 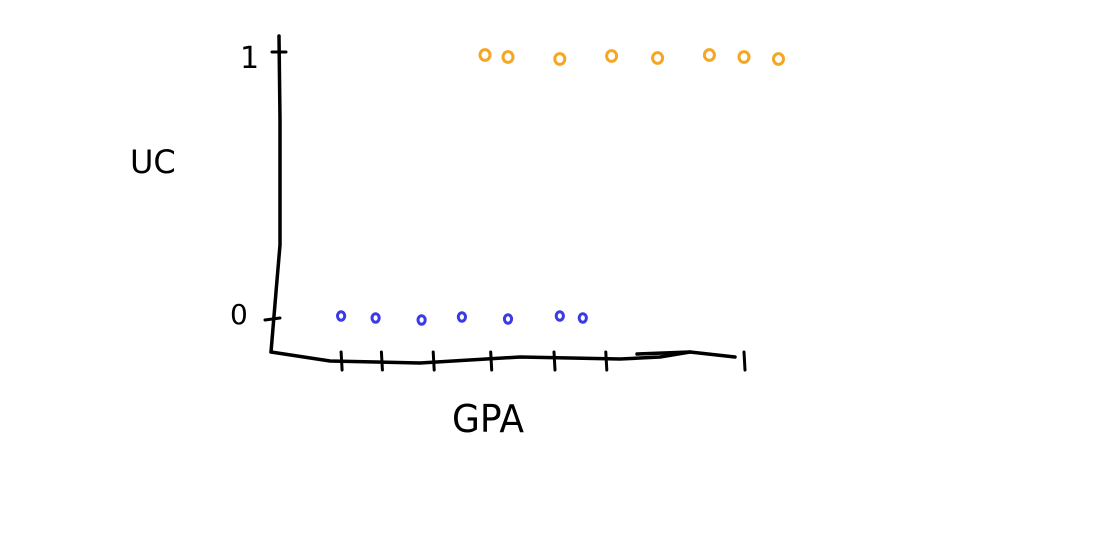 I want to click on x-ticks, so click(x=543, y=361).